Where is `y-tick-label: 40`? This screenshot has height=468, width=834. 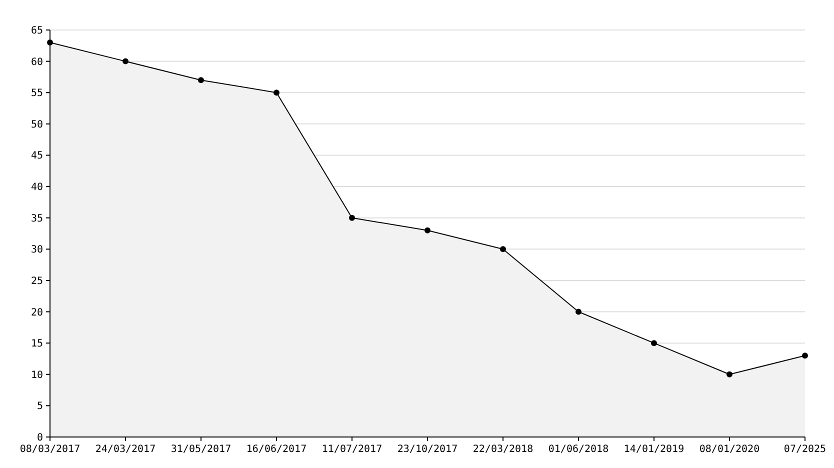
y-tick-label: 40 is located at coordinates (36, 188).